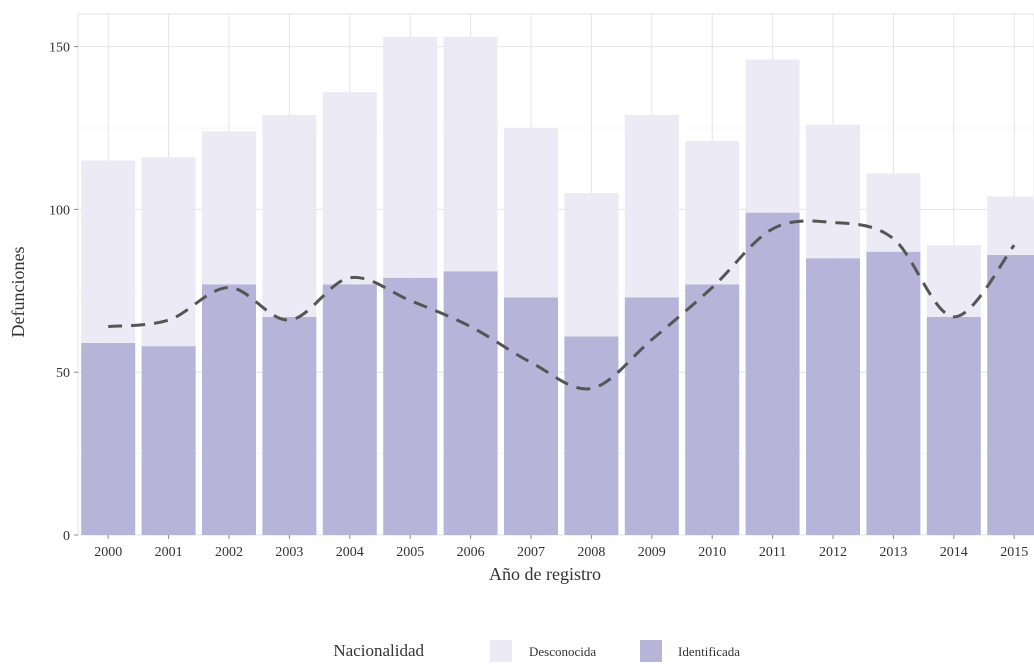  What do you see at coordinates (893, 552) in the screenshot?
I see `x-tick-label: 2013` at bounding box center [893, 552].